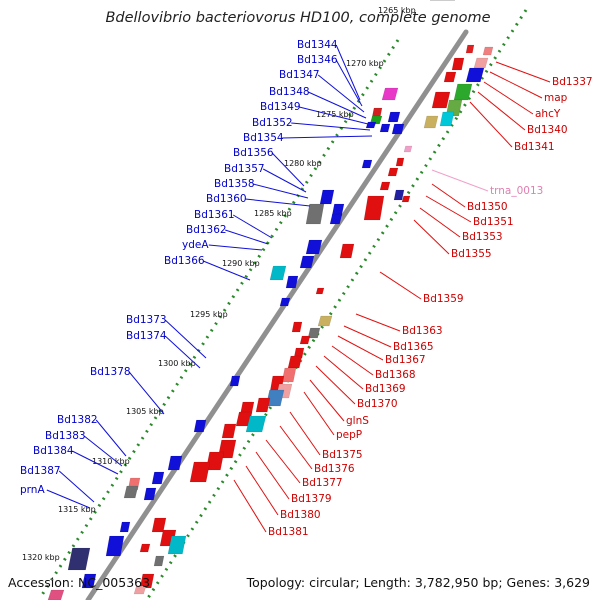  What do you see at coordinates (385, 389) in the screenshot?
I see `gene-label-right: Bd1369` at bounding box center [385, 389].